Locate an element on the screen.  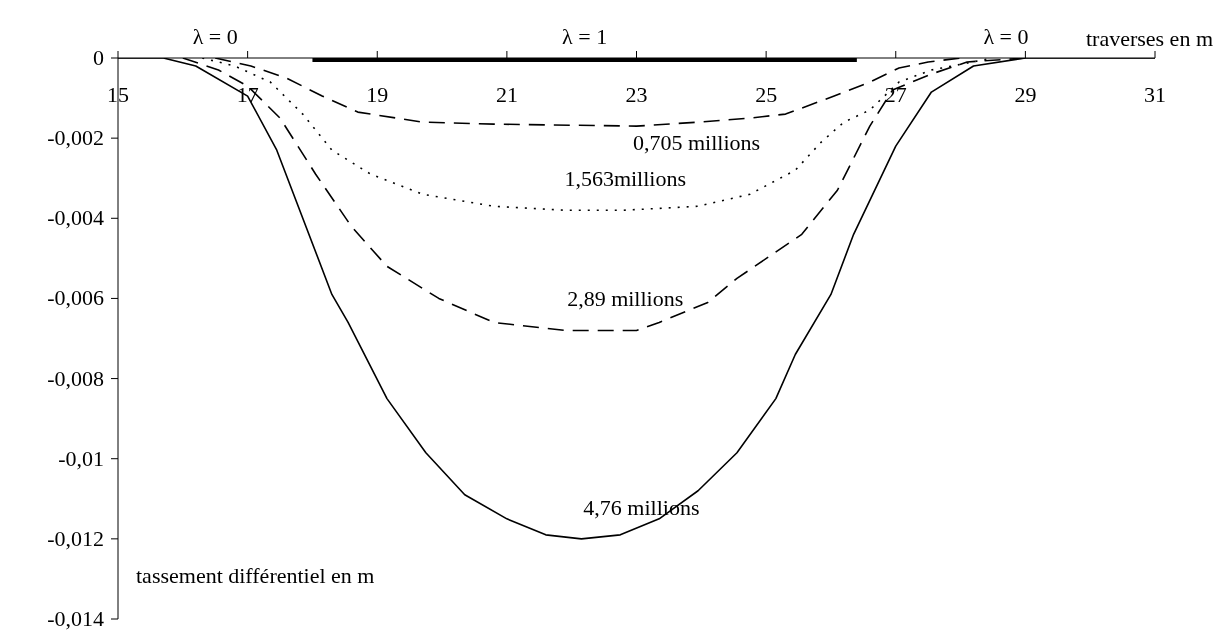
y-tick-label: -0,012 is located at coordinates (75, 538).